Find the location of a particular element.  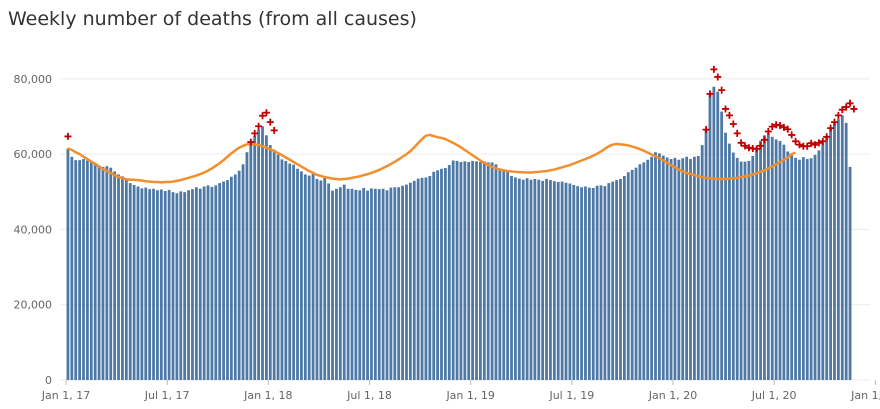

y-tick-label: 60,000 is located at coordinates (33, 154).